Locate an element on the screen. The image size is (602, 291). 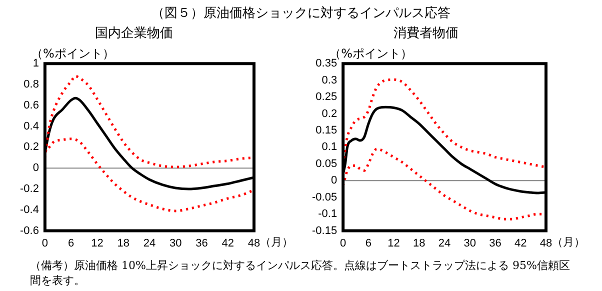
y-tick-label: -0.4 is located at coordinates (29, 210).